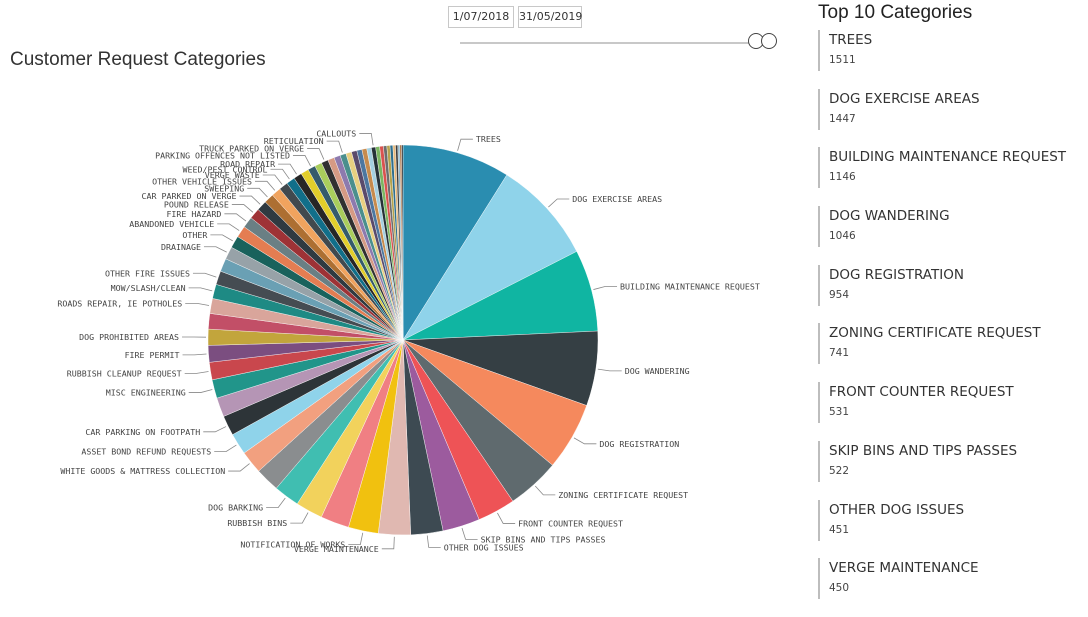 The image size is (1088, 617). I want to click on top10-card-name: VERGE MAINTENANCE, so click(904, 568).